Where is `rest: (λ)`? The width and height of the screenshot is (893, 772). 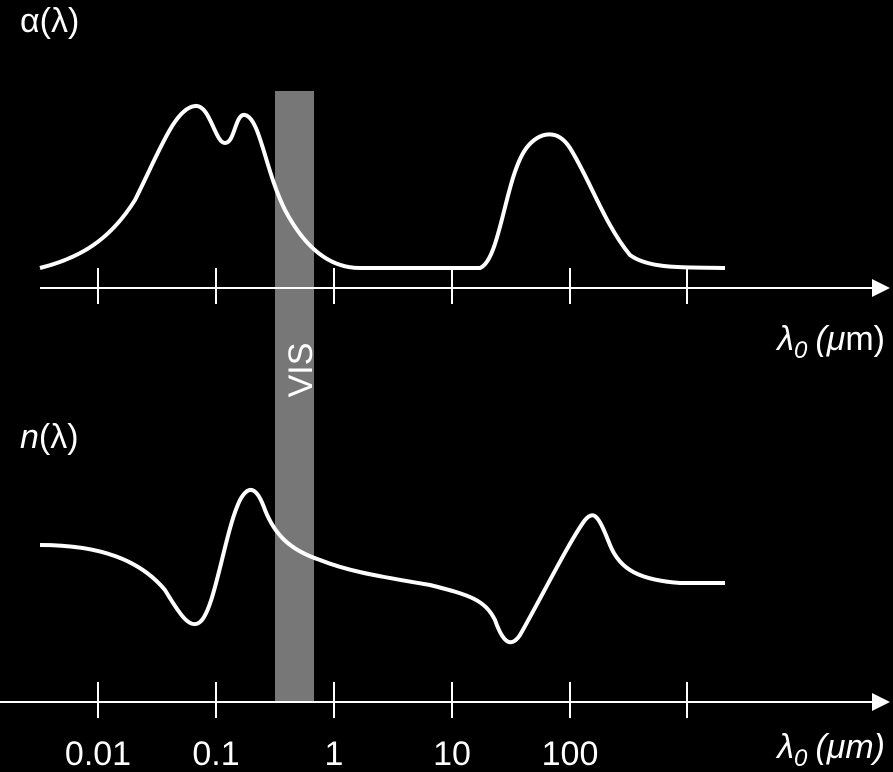
rest: (λ) is located at coordinates (59, 437).